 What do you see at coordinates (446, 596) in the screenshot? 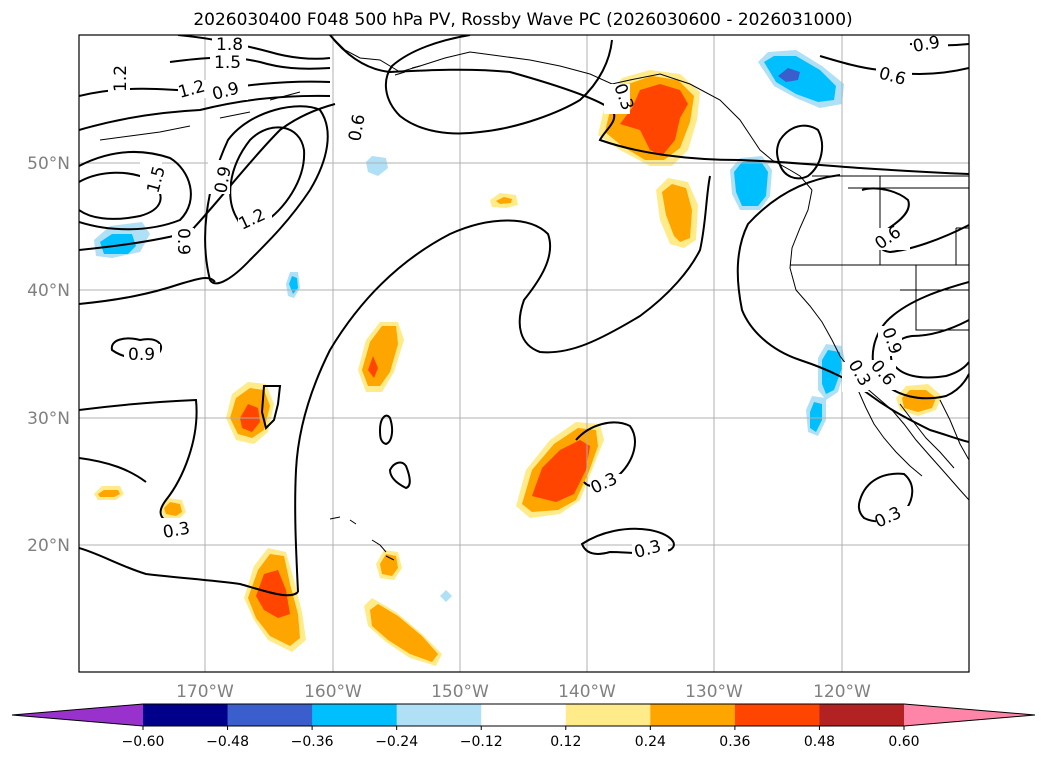
I see `negative-anomaly-tiny` at bounding box center [446, 596].